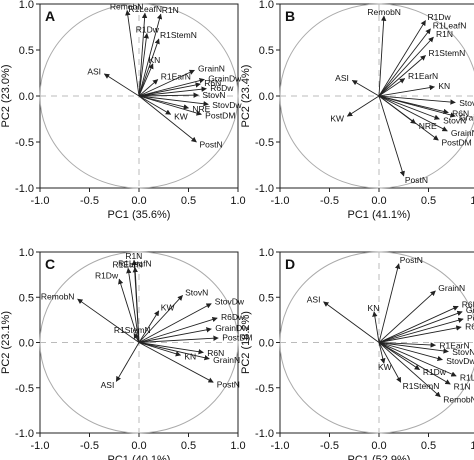  Describe the element at coordinates (428, 446) in the screenshot. I see `panel-d-x-tick-label: 0.5` at that location.